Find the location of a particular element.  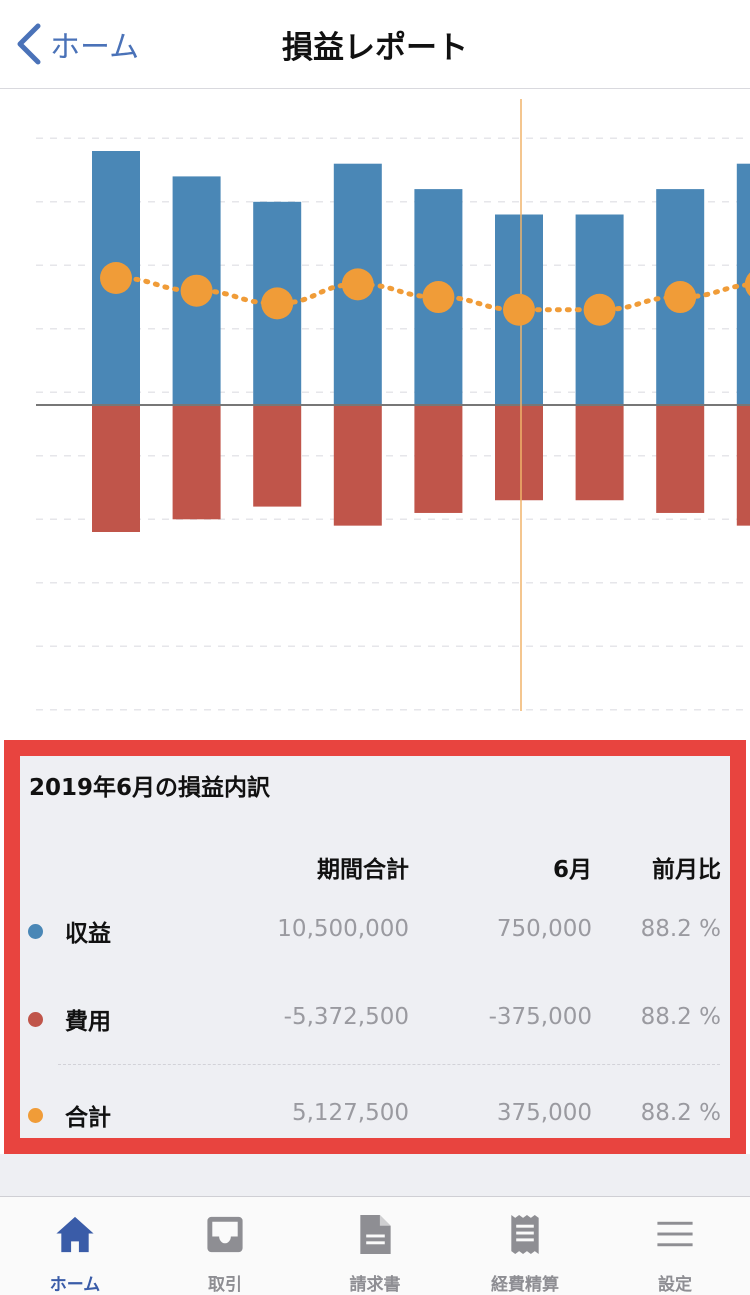

expense-bars is located at coordinates (421, 468).